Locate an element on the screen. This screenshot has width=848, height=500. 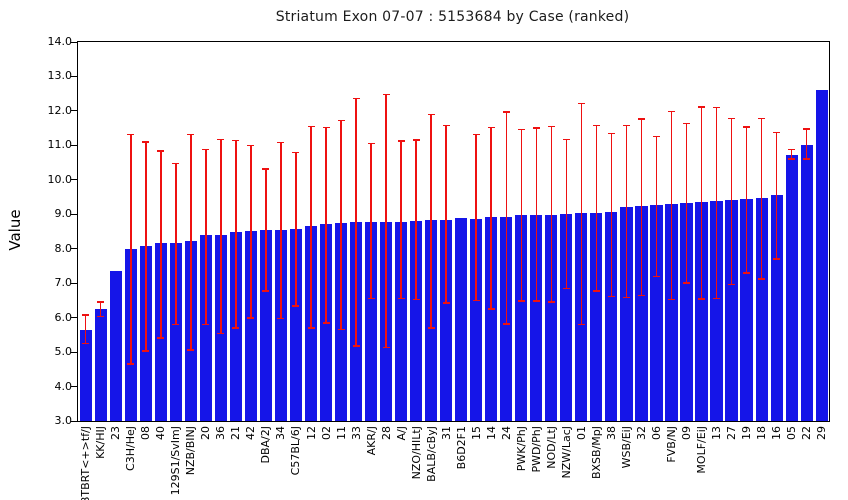
y-tick-label: 8.0 is located at coordinates (63, 248).